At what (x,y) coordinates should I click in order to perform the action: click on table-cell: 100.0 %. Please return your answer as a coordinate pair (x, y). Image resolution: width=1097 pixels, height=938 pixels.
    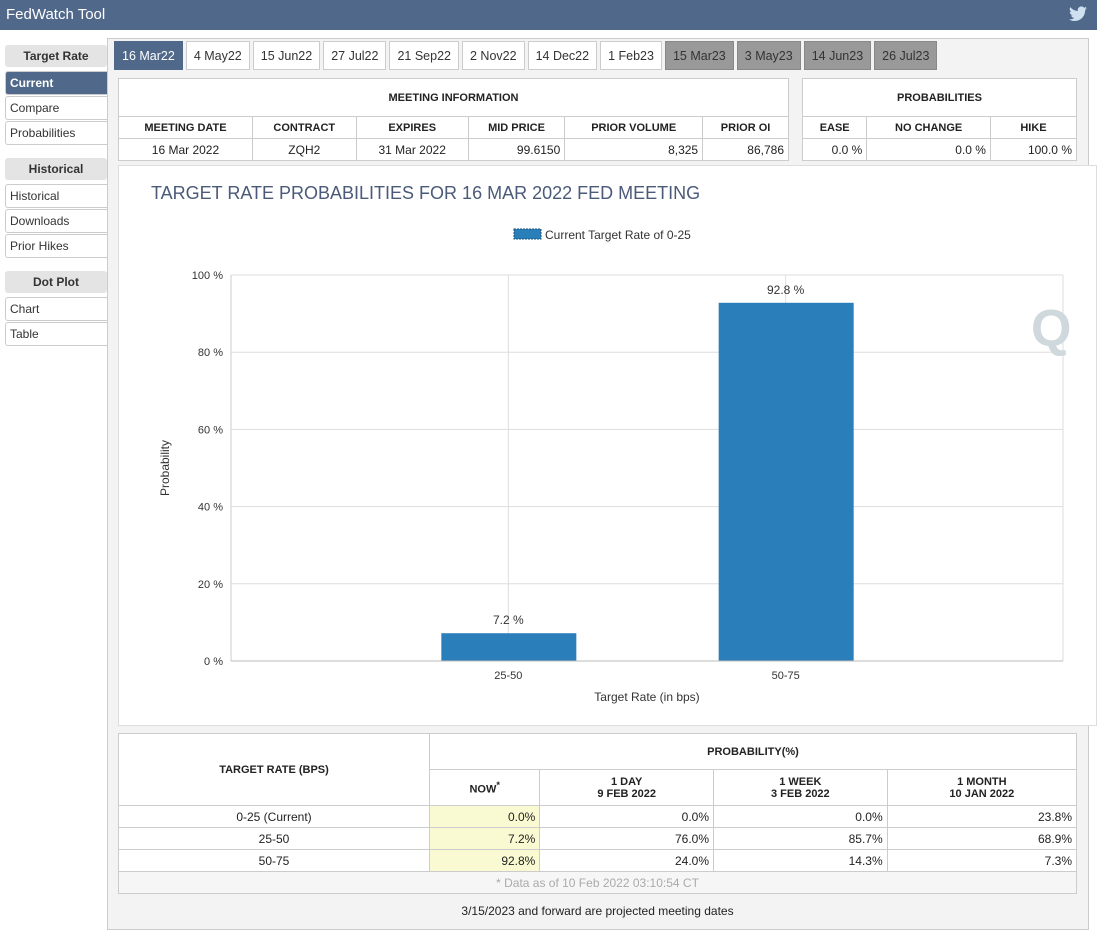
    Looking at the image, I should click on (1033, 149).